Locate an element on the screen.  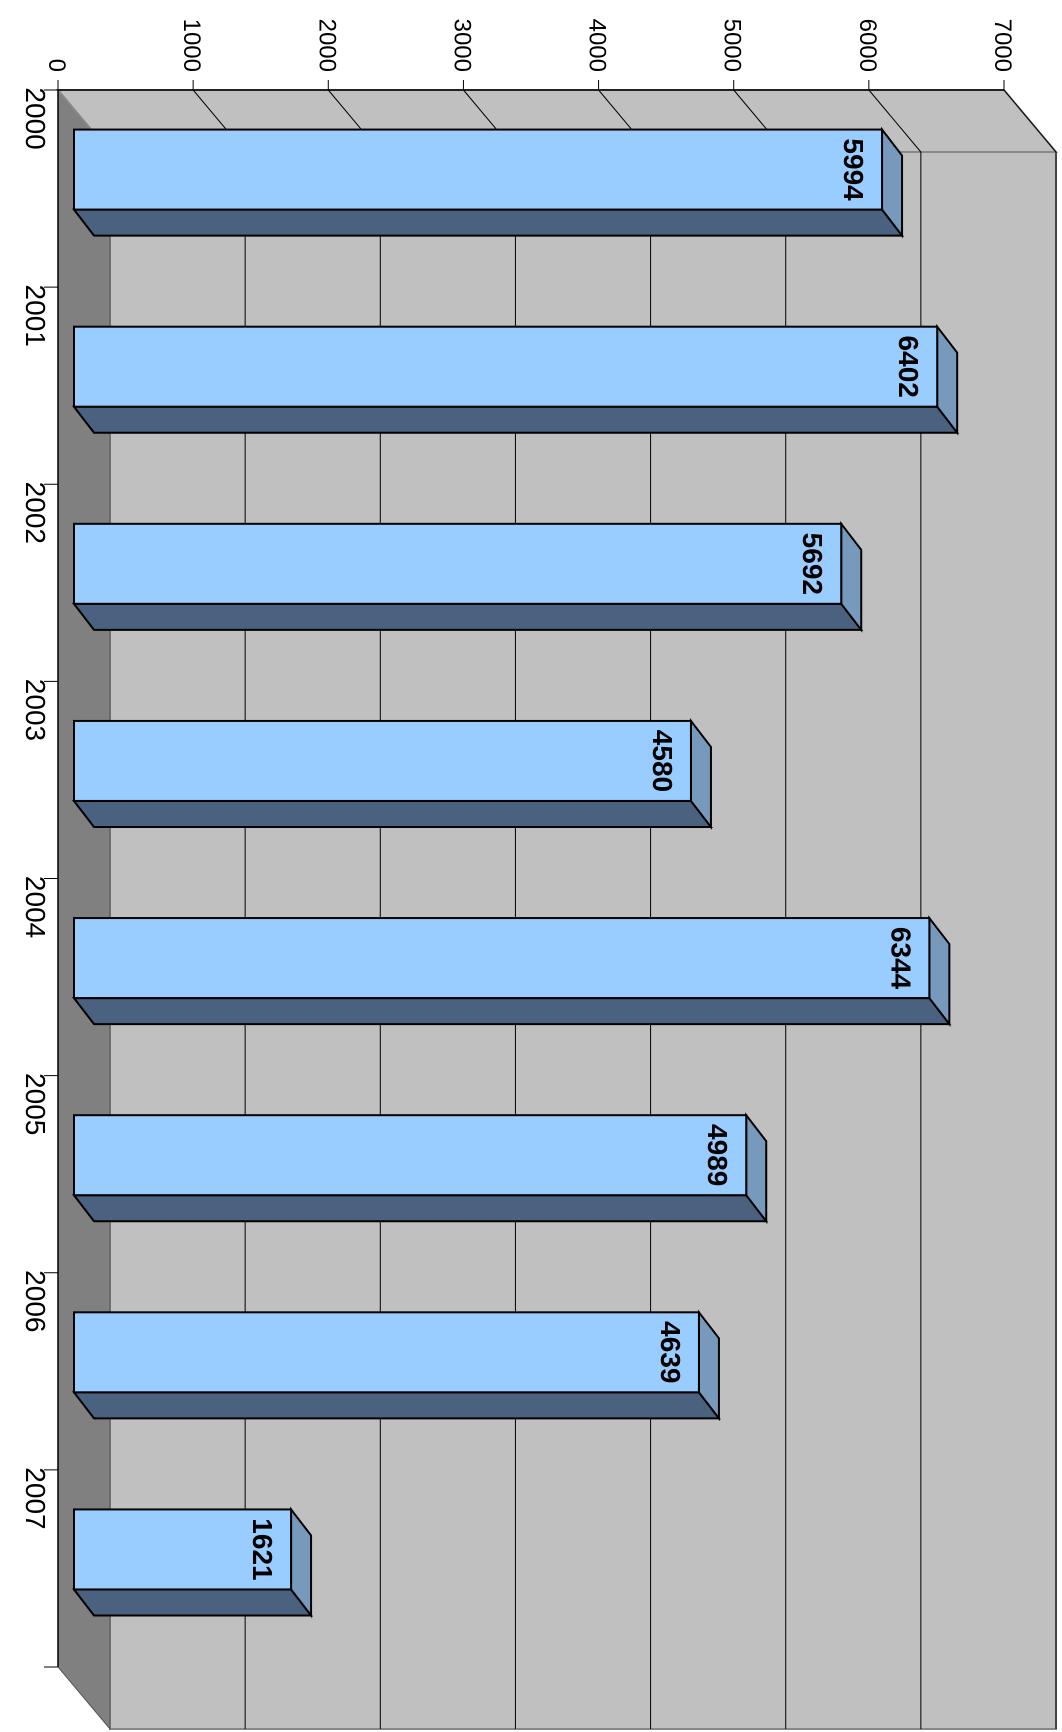
data-label: 6402 is located at coordinates (908, 367).